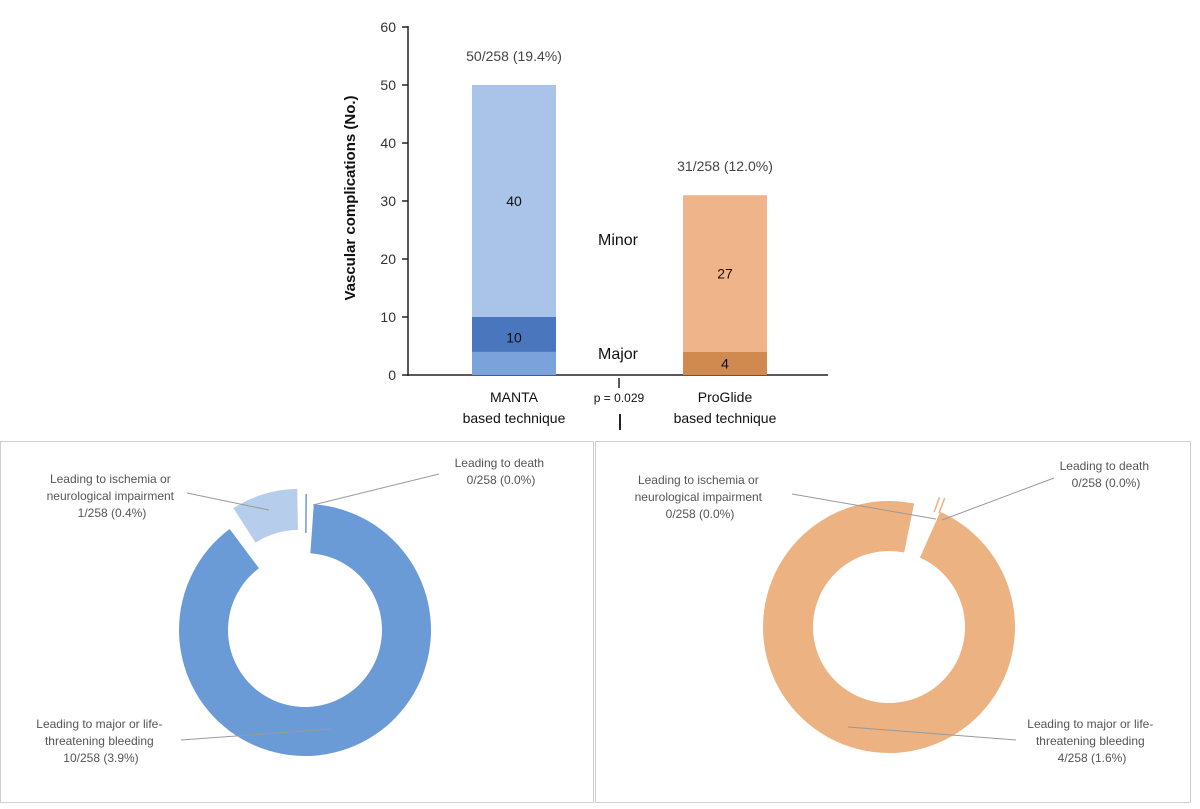 The height and width of the screenshot is (809, 1200). I want to click on category-sublabel-proglide: based technique, so click(725, 418).